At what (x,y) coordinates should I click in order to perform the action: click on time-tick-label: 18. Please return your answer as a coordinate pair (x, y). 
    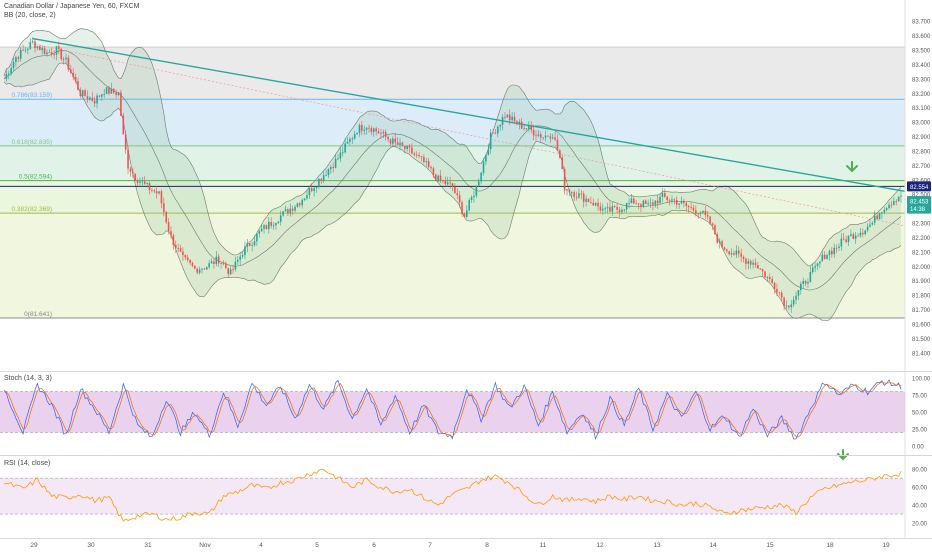
    Looking at the image, I should click on (830, 545).